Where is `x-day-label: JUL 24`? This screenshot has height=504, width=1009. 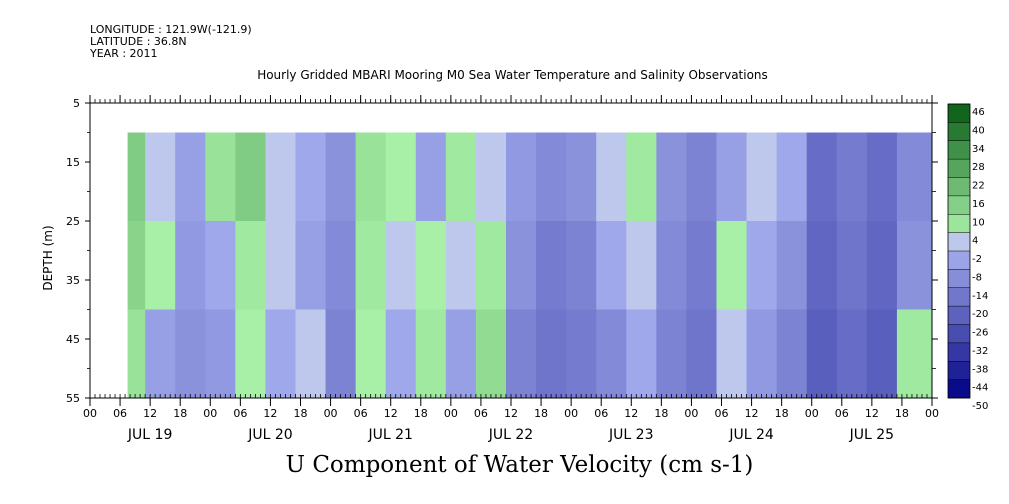
x-day-label: JUL 24 is located at coordinates (751, 435).